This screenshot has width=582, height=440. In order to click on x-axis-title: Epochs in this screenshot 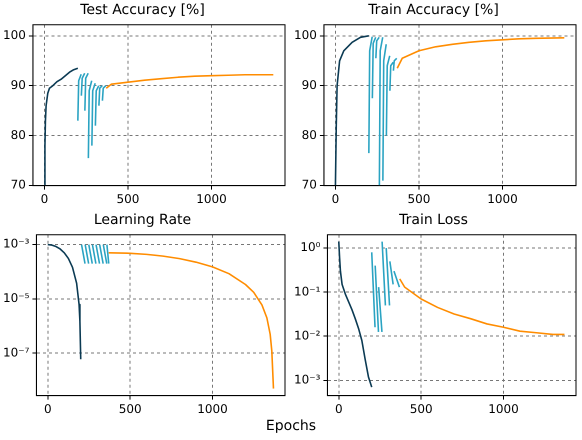, I will do `click(291, 426)`.